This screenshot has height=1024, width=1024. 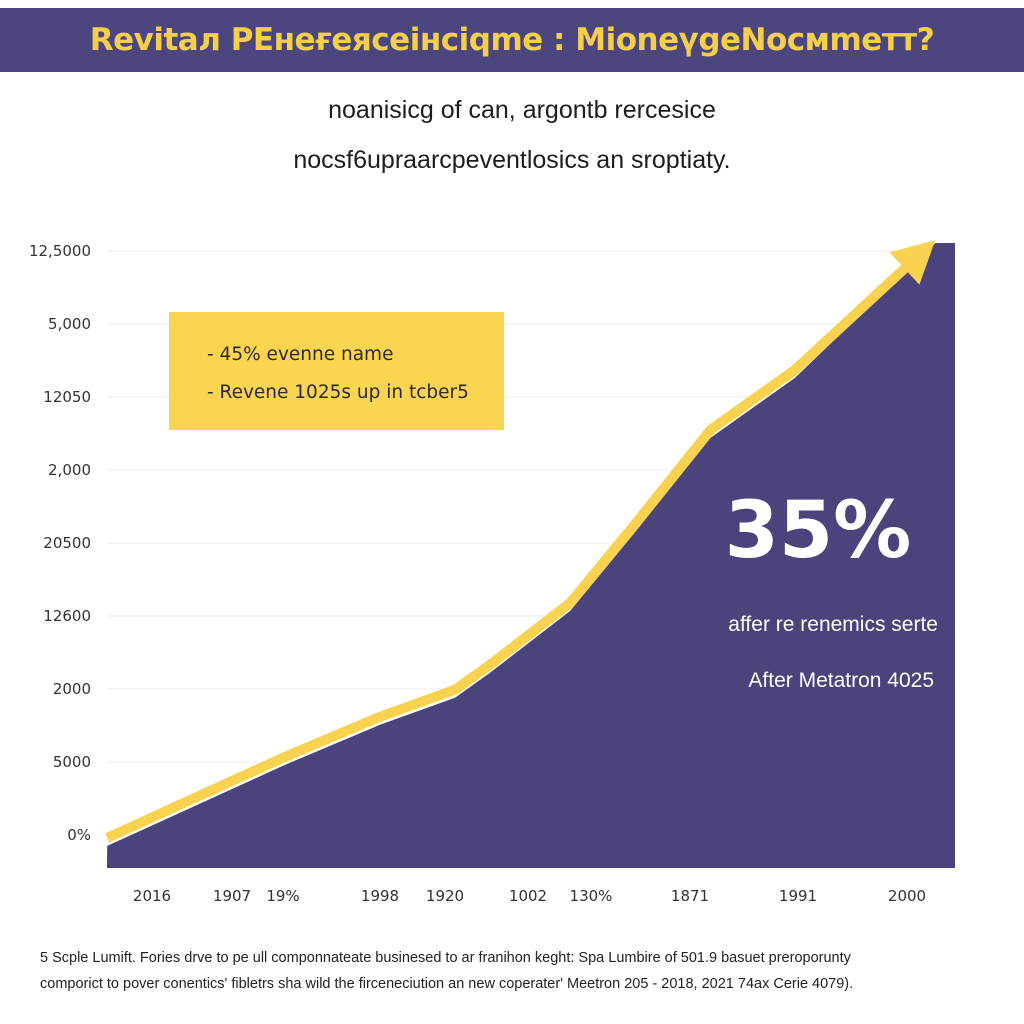 What do you see at coordinates (67, 543) in the screenshot?
I see `y-tick-label: 20500` at bounding box center [67, 543].